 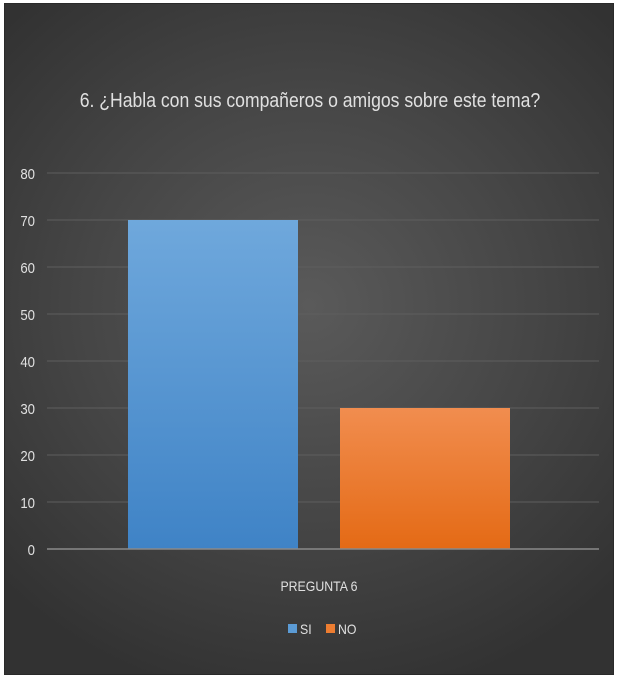 I want to click on y-tick-label: 70, so click(x=27, y=220).